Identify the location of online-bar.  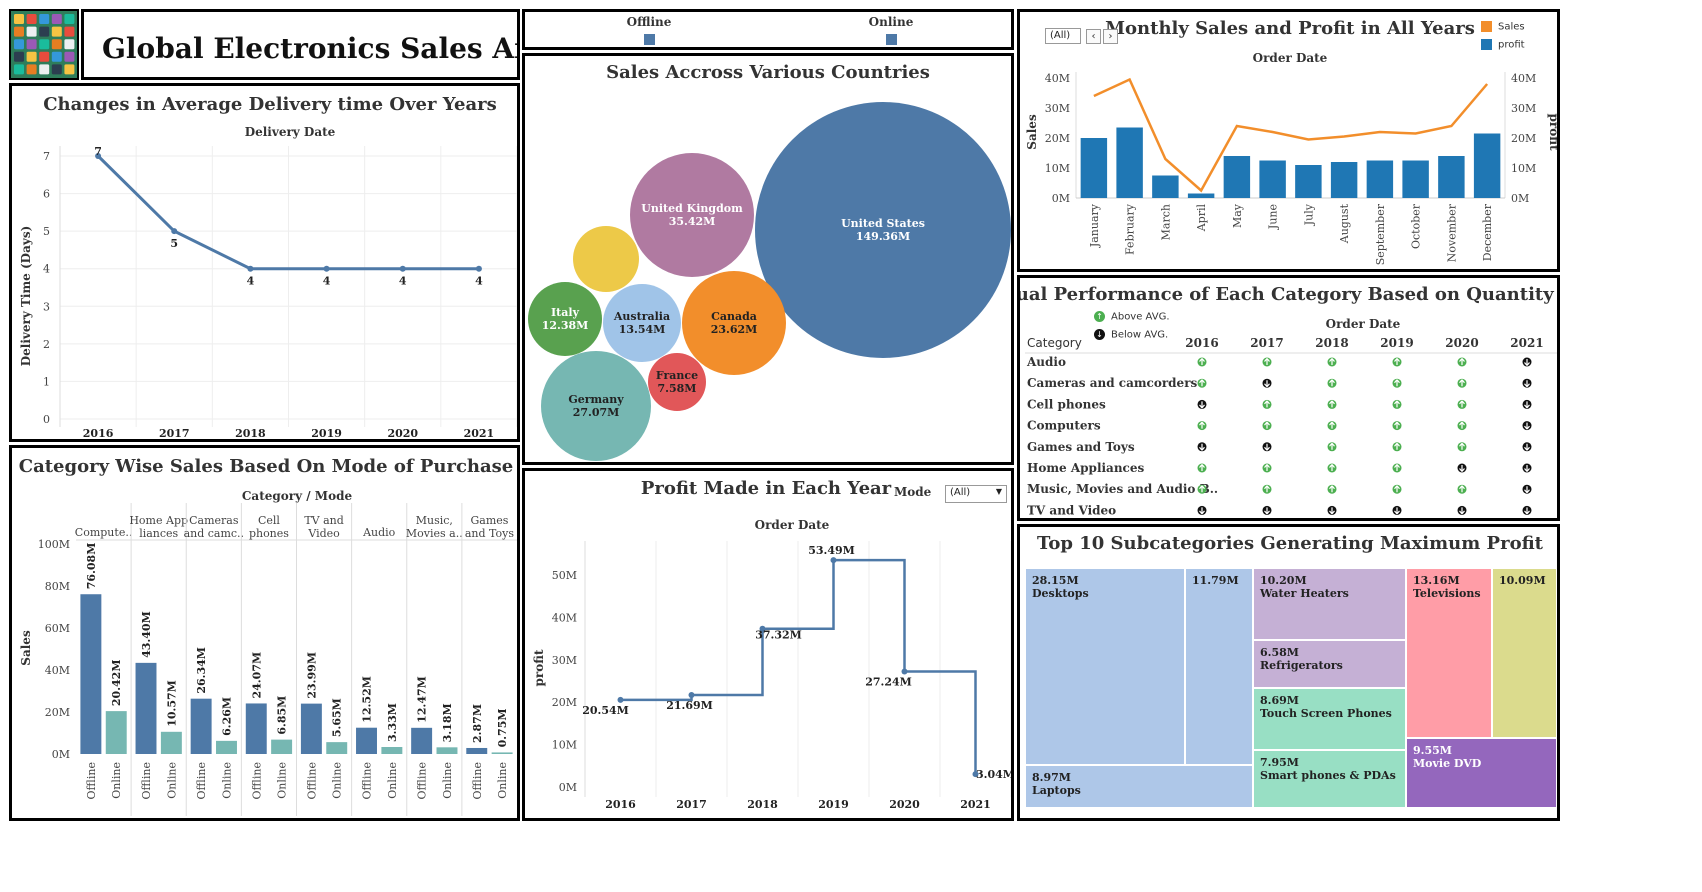
(116, 732).